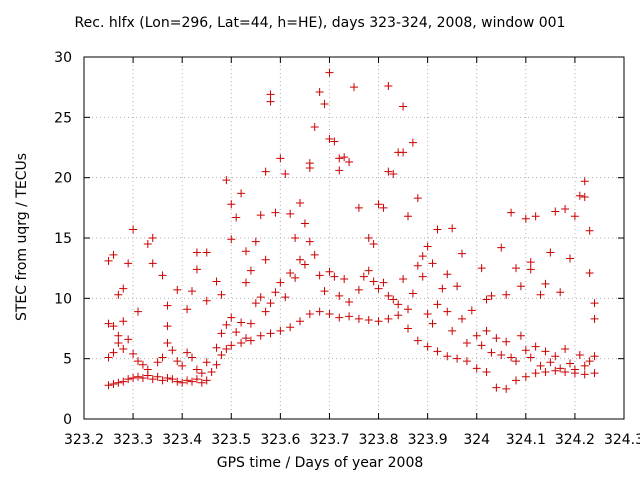  Describe the element at coordinates (63, 239) in the screenshot. I see `y-tick-label: 15` at that location.